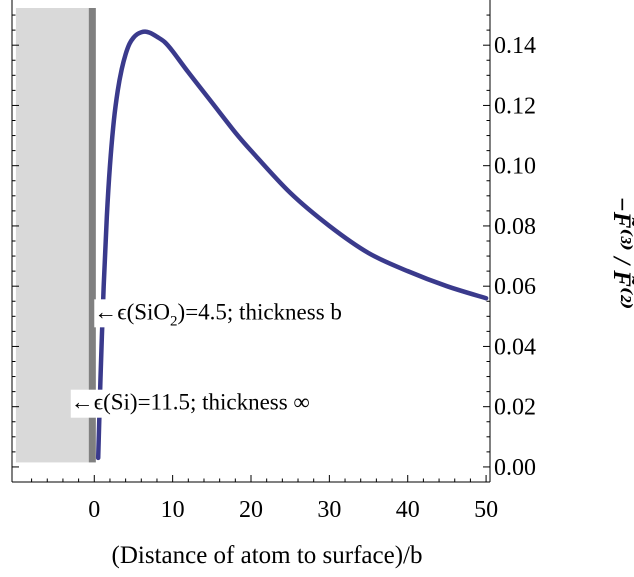  What do you see at coordinates (486, 510) in the screenshot?
I see `x-tick-label: 50` at bounding box center [486, 510].